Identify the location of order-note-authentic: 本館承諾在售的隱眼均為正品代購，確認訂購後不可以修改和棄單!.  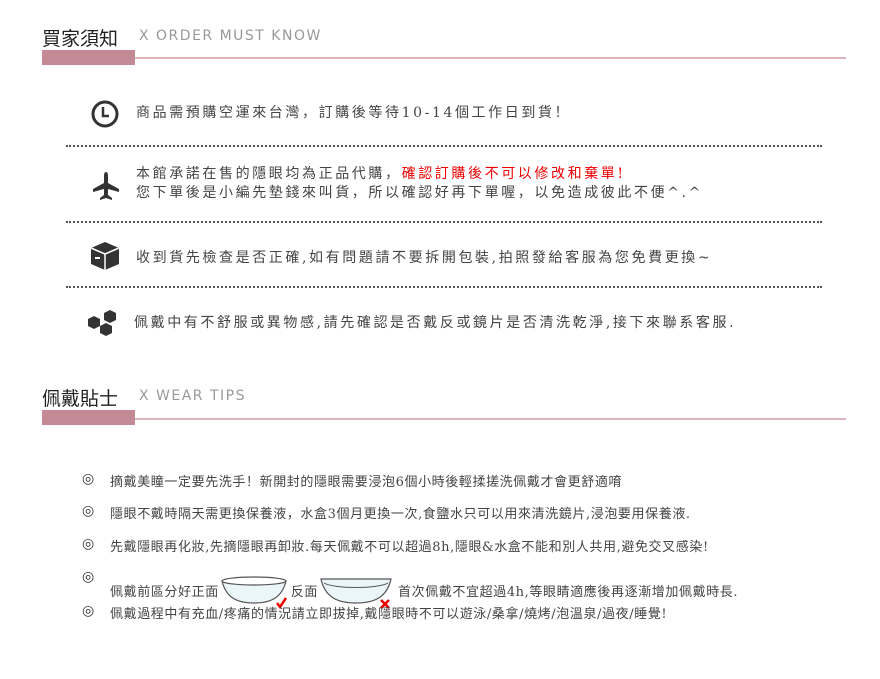
(381, 173).